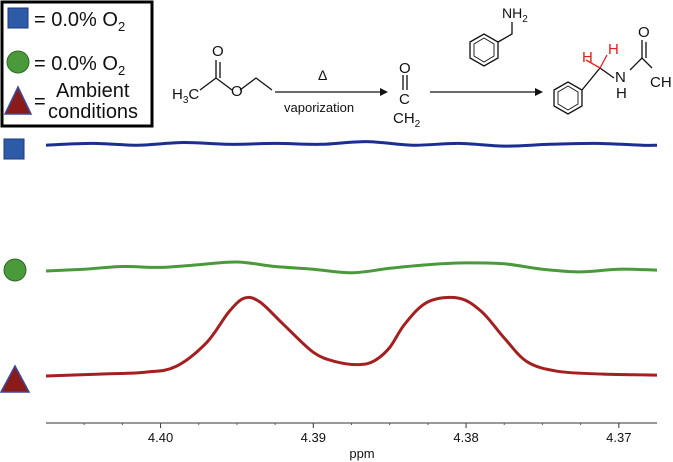 The height and width of the screenshot is (462, 673). Describe the element at coordinates (426, 68) in the screenshot. I see `reaction-scheme` at that location.